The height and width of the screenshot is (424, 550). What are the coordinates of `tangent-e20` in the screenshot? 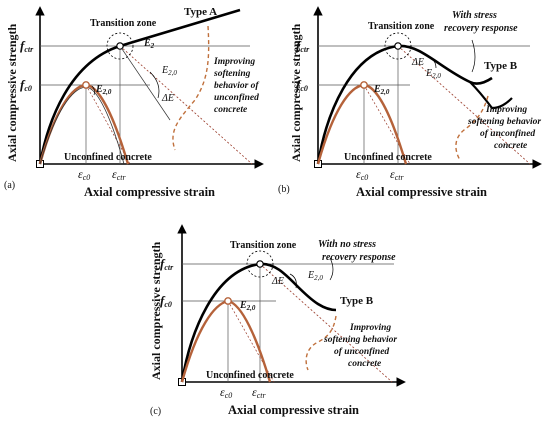 It's located at (145, 83).